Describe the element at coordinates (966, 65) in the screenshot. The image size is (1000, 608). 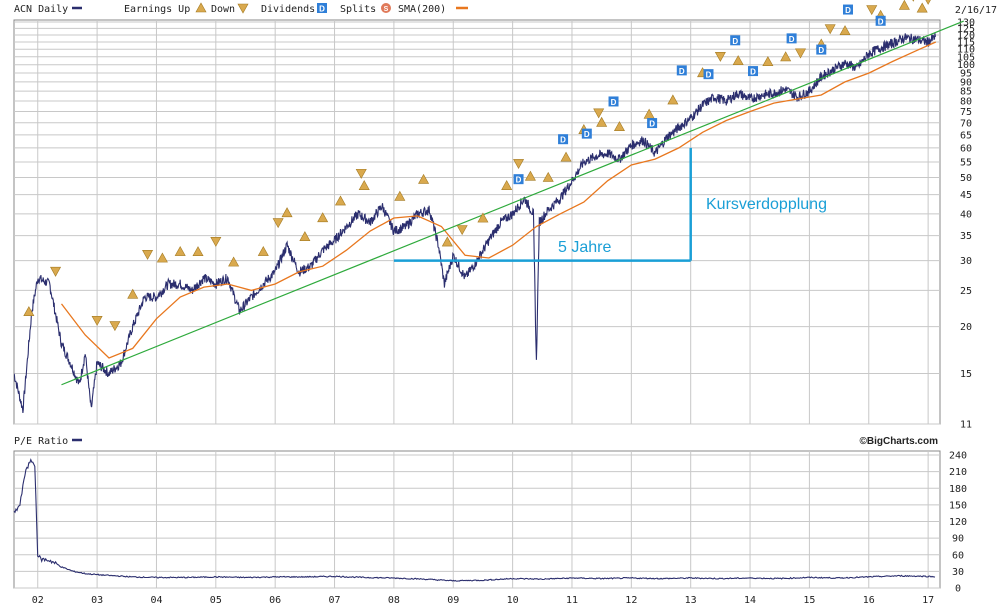
I see `y-tick-label: 100` at that location.